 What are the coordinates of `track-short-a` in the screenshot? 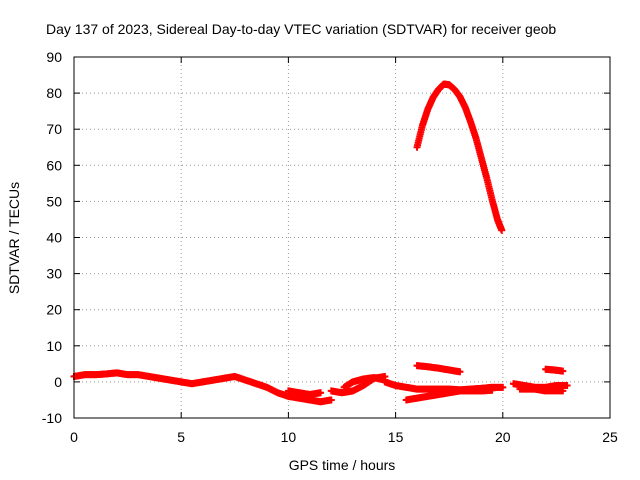 It's located at (438, 369).